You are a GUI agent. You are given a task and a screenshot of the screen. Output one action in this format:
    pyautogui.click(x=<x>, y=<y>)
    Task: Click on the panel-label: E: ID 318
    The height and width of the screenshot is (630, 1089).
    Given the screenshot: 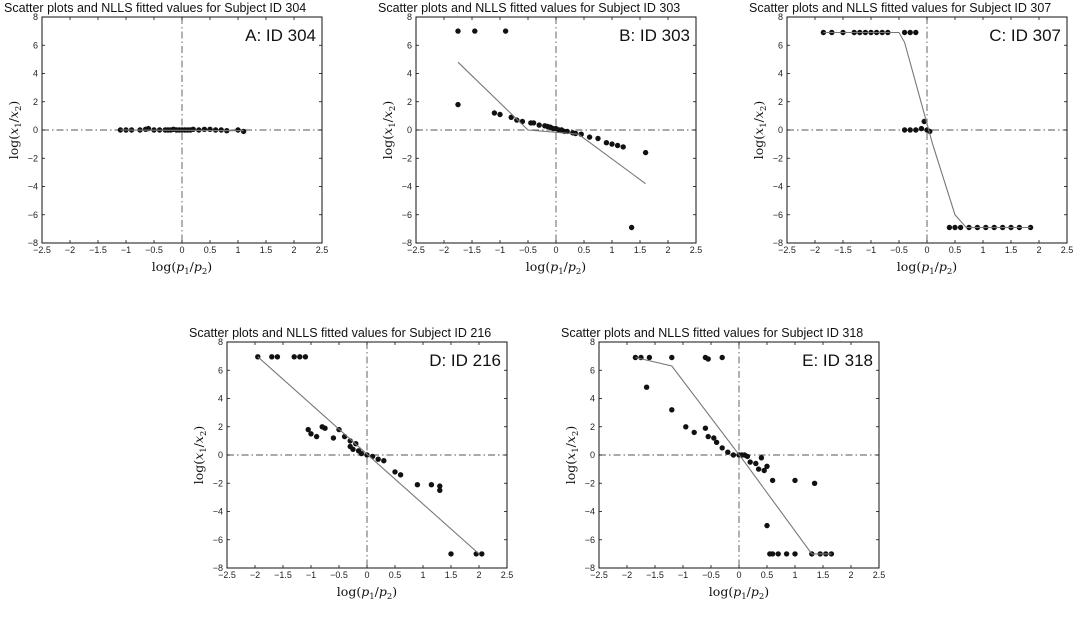 What is the action you would take?
    pyautogui.click(x=837, y=360)
    